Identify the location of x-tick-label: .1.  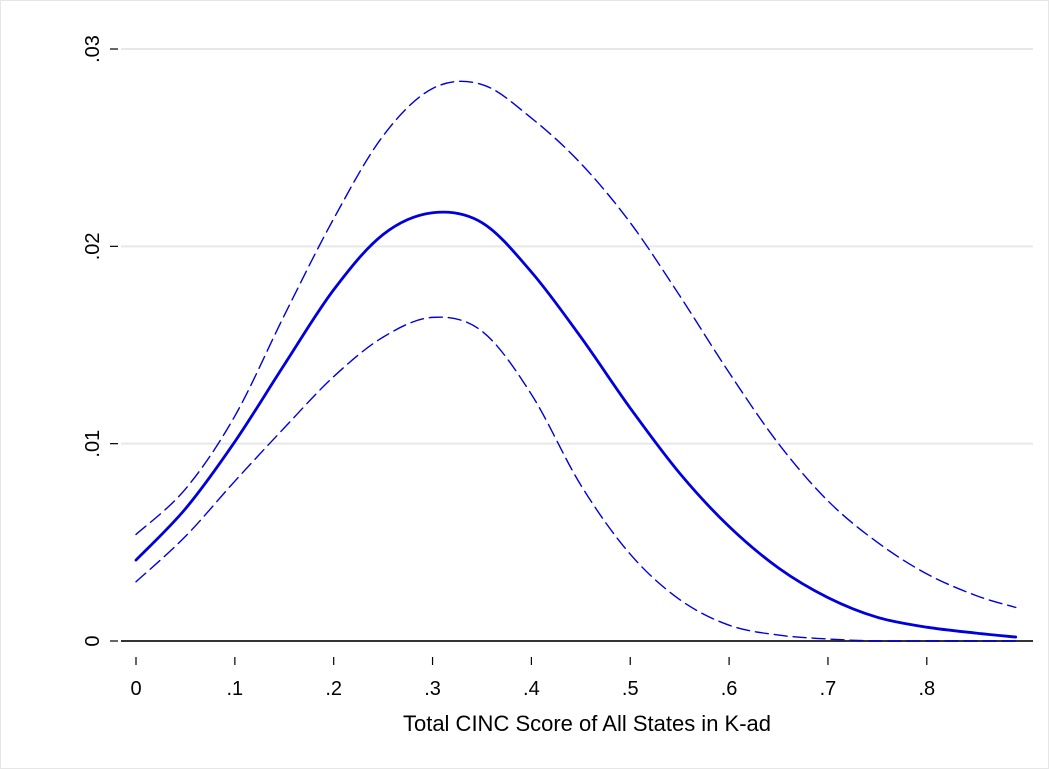
(235, 689).